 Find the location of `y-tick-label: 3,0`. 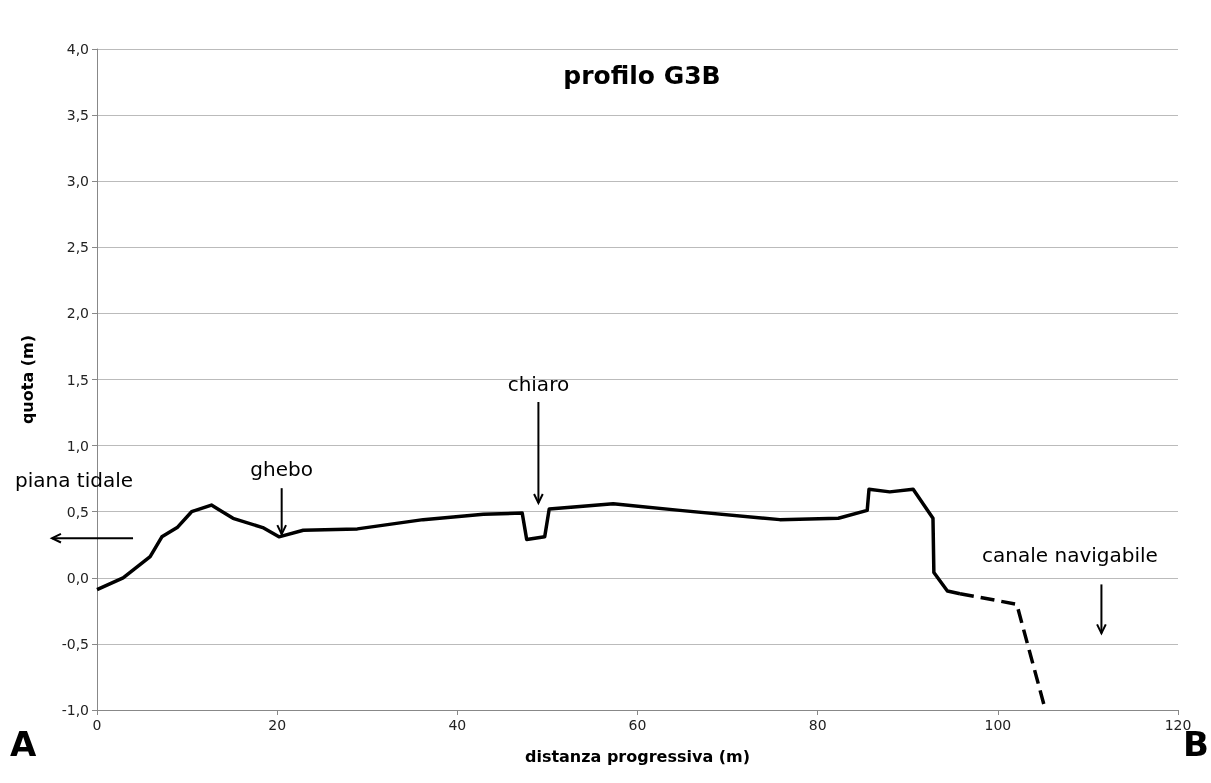

y-tick-label: 3,0 is located at coordinates (77, 181).